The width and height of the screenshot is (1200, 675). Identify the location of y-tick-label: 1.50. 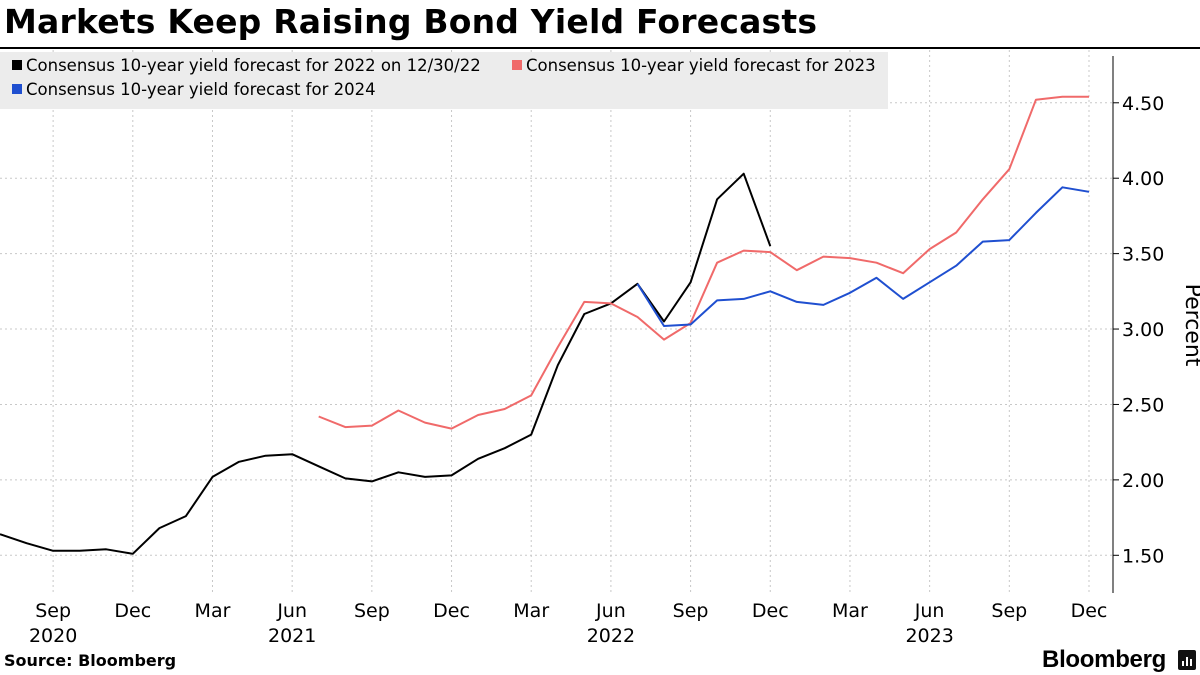
(1143, 556).